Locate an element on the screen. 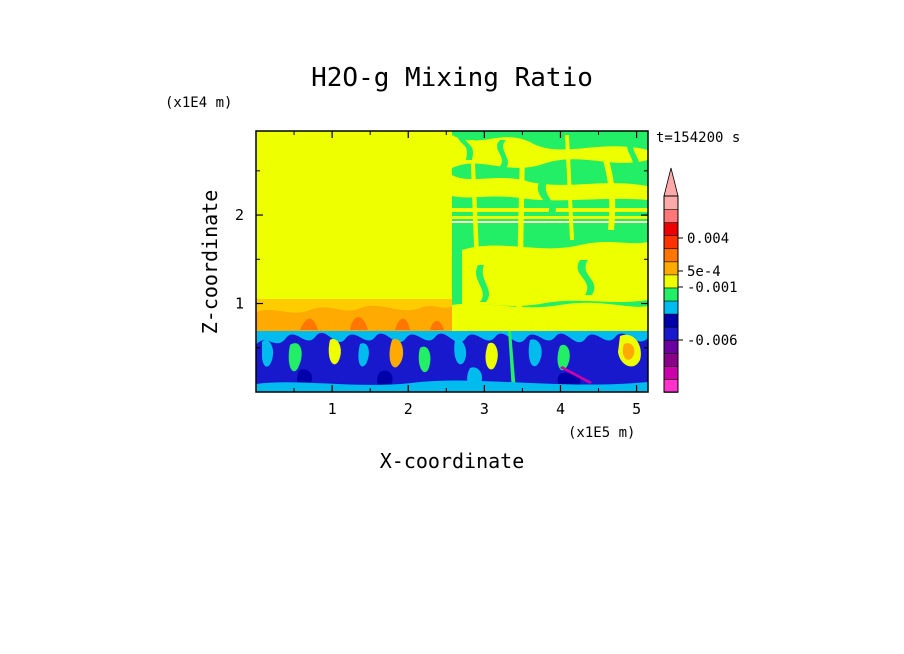  colorbar-frame is located at coordinates (671, 294).